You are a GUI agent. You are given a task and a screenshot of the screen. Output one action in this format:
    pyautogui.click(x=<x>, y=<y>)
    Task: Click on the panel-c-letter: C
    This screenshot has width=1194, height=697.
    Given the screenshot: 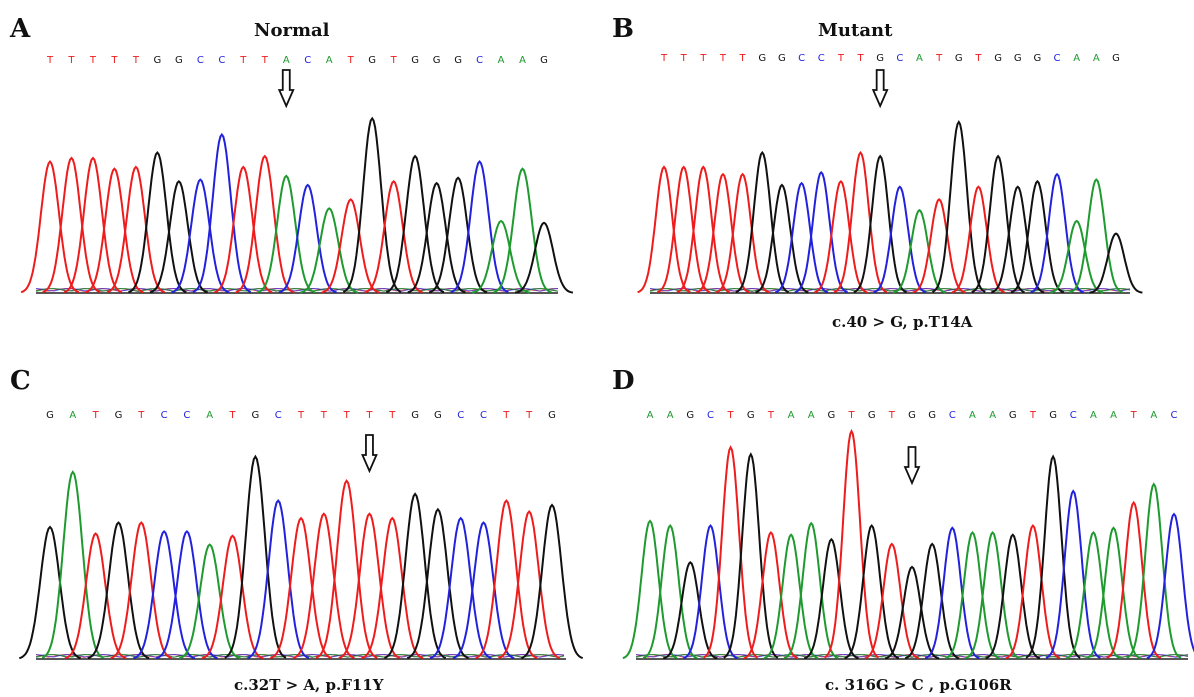 What is the action you would take?
    pyautogui.click(x=20, y=381)
    